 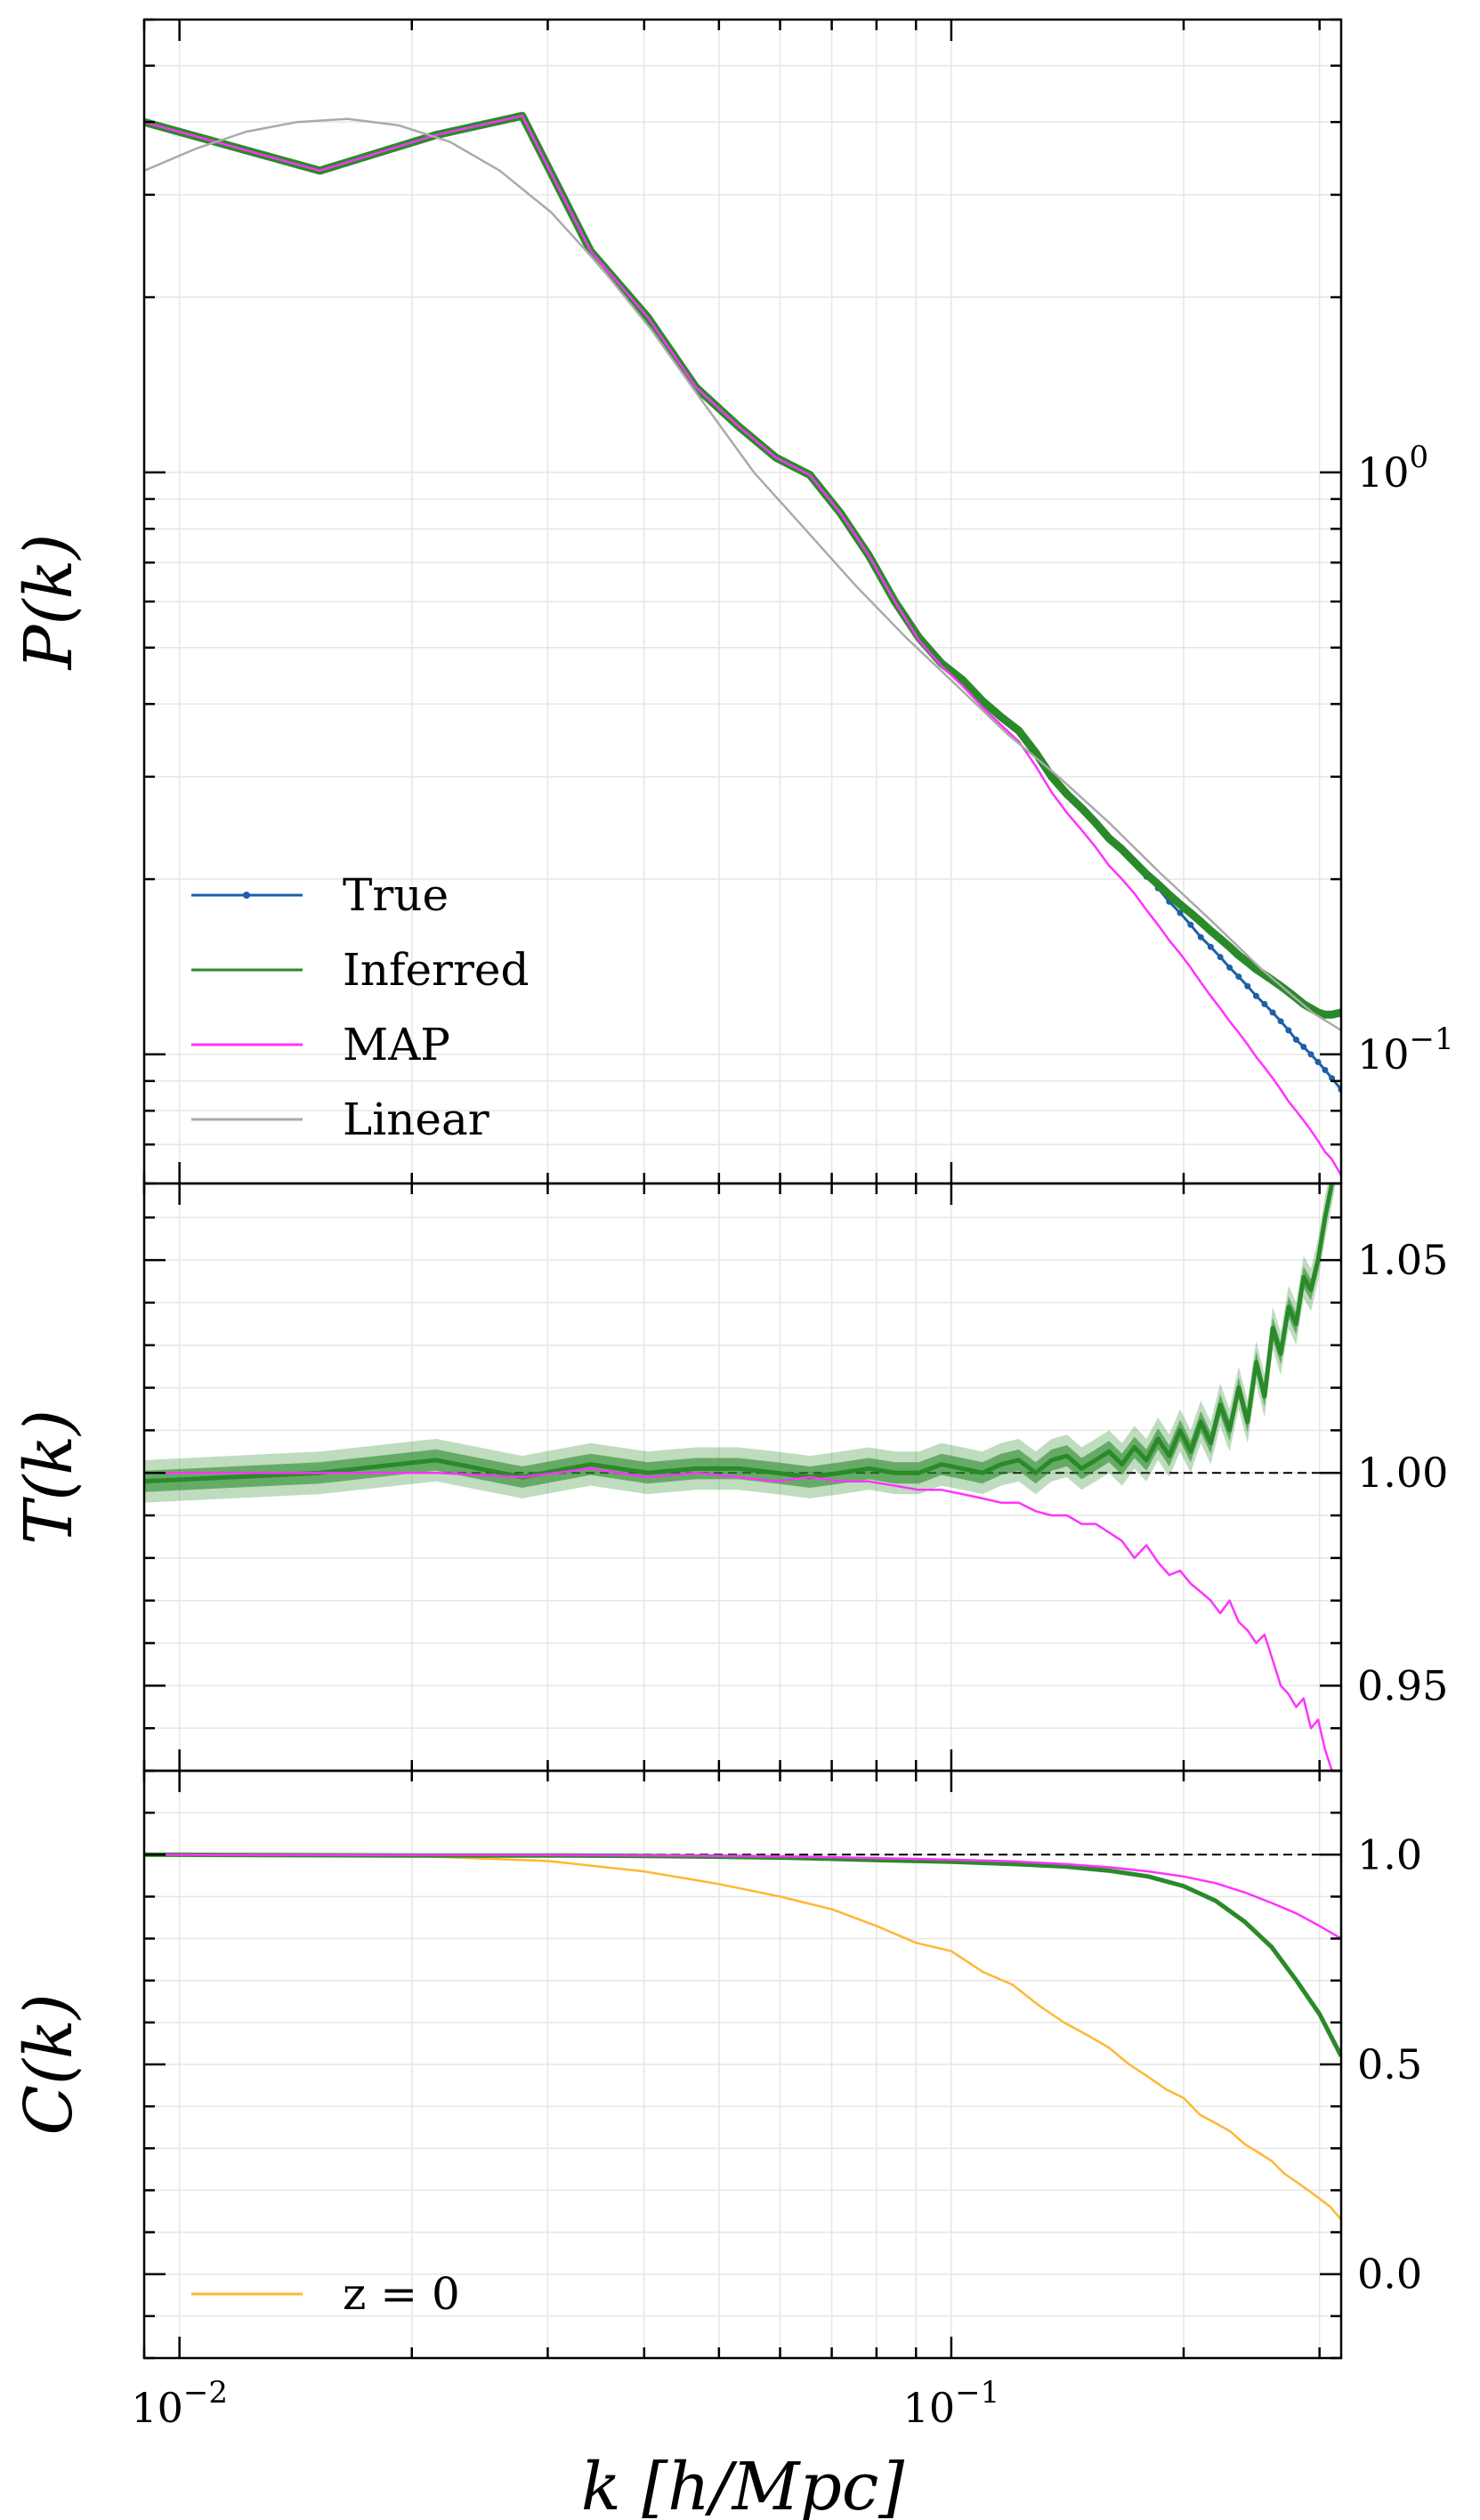 I want to click on legend: True Inferred MAP Linear, so click(x=360, y=1007).